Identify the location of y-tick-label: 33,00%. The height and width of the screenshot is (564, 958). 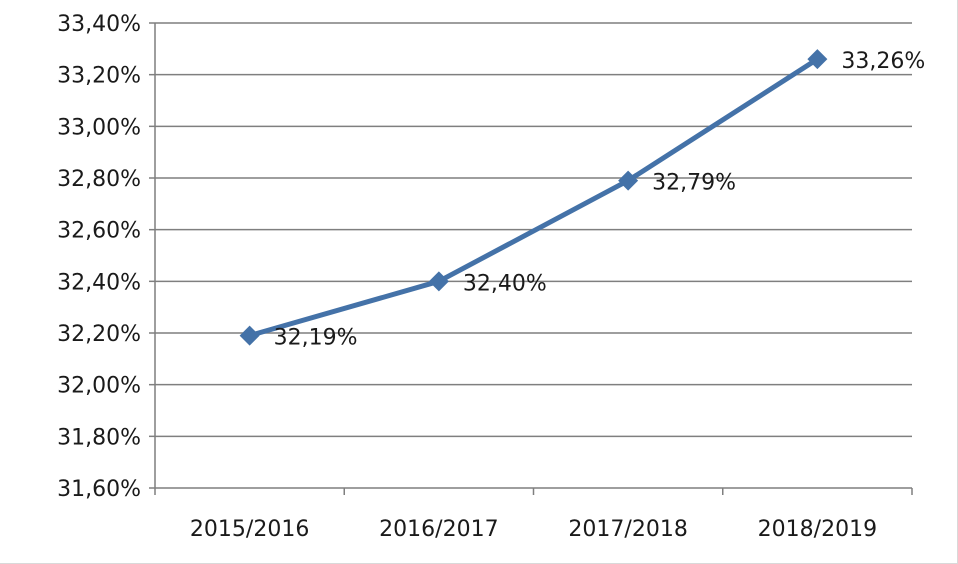
(99, 127).